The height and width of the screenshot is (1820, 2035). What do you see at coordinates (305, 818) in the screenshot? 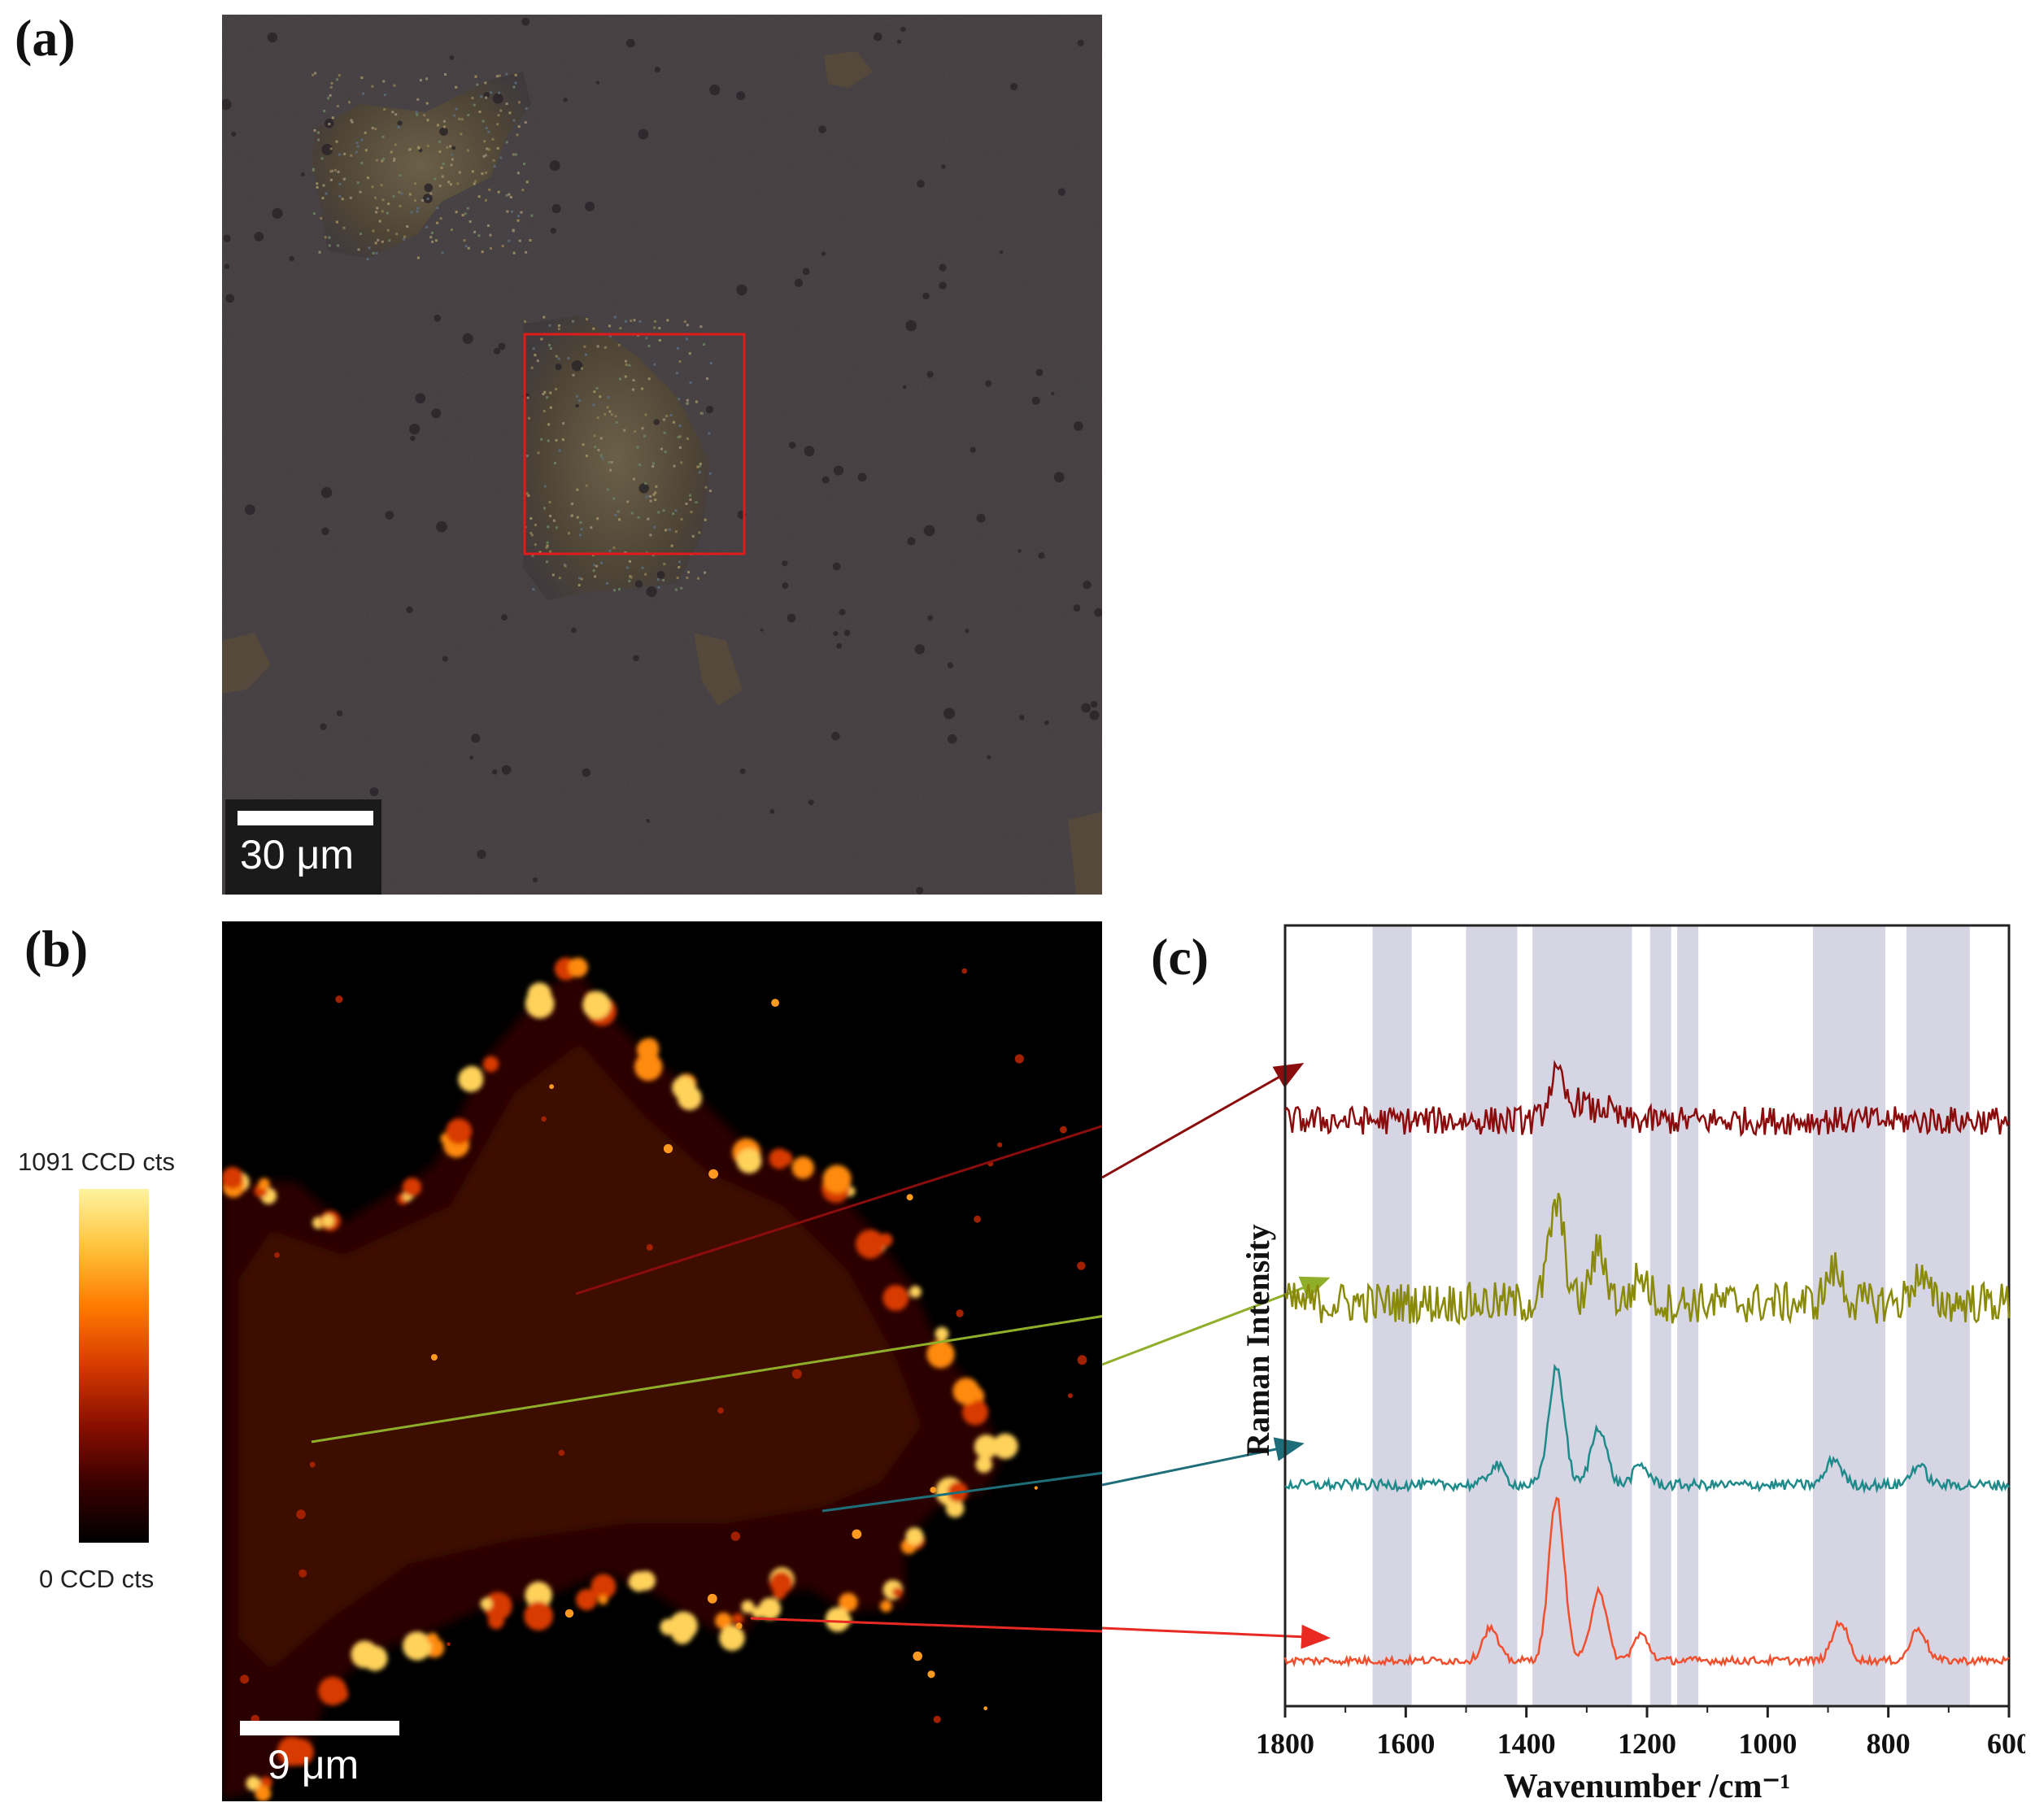
I see `scalebar-a-line` at bounding box center [305, 818].